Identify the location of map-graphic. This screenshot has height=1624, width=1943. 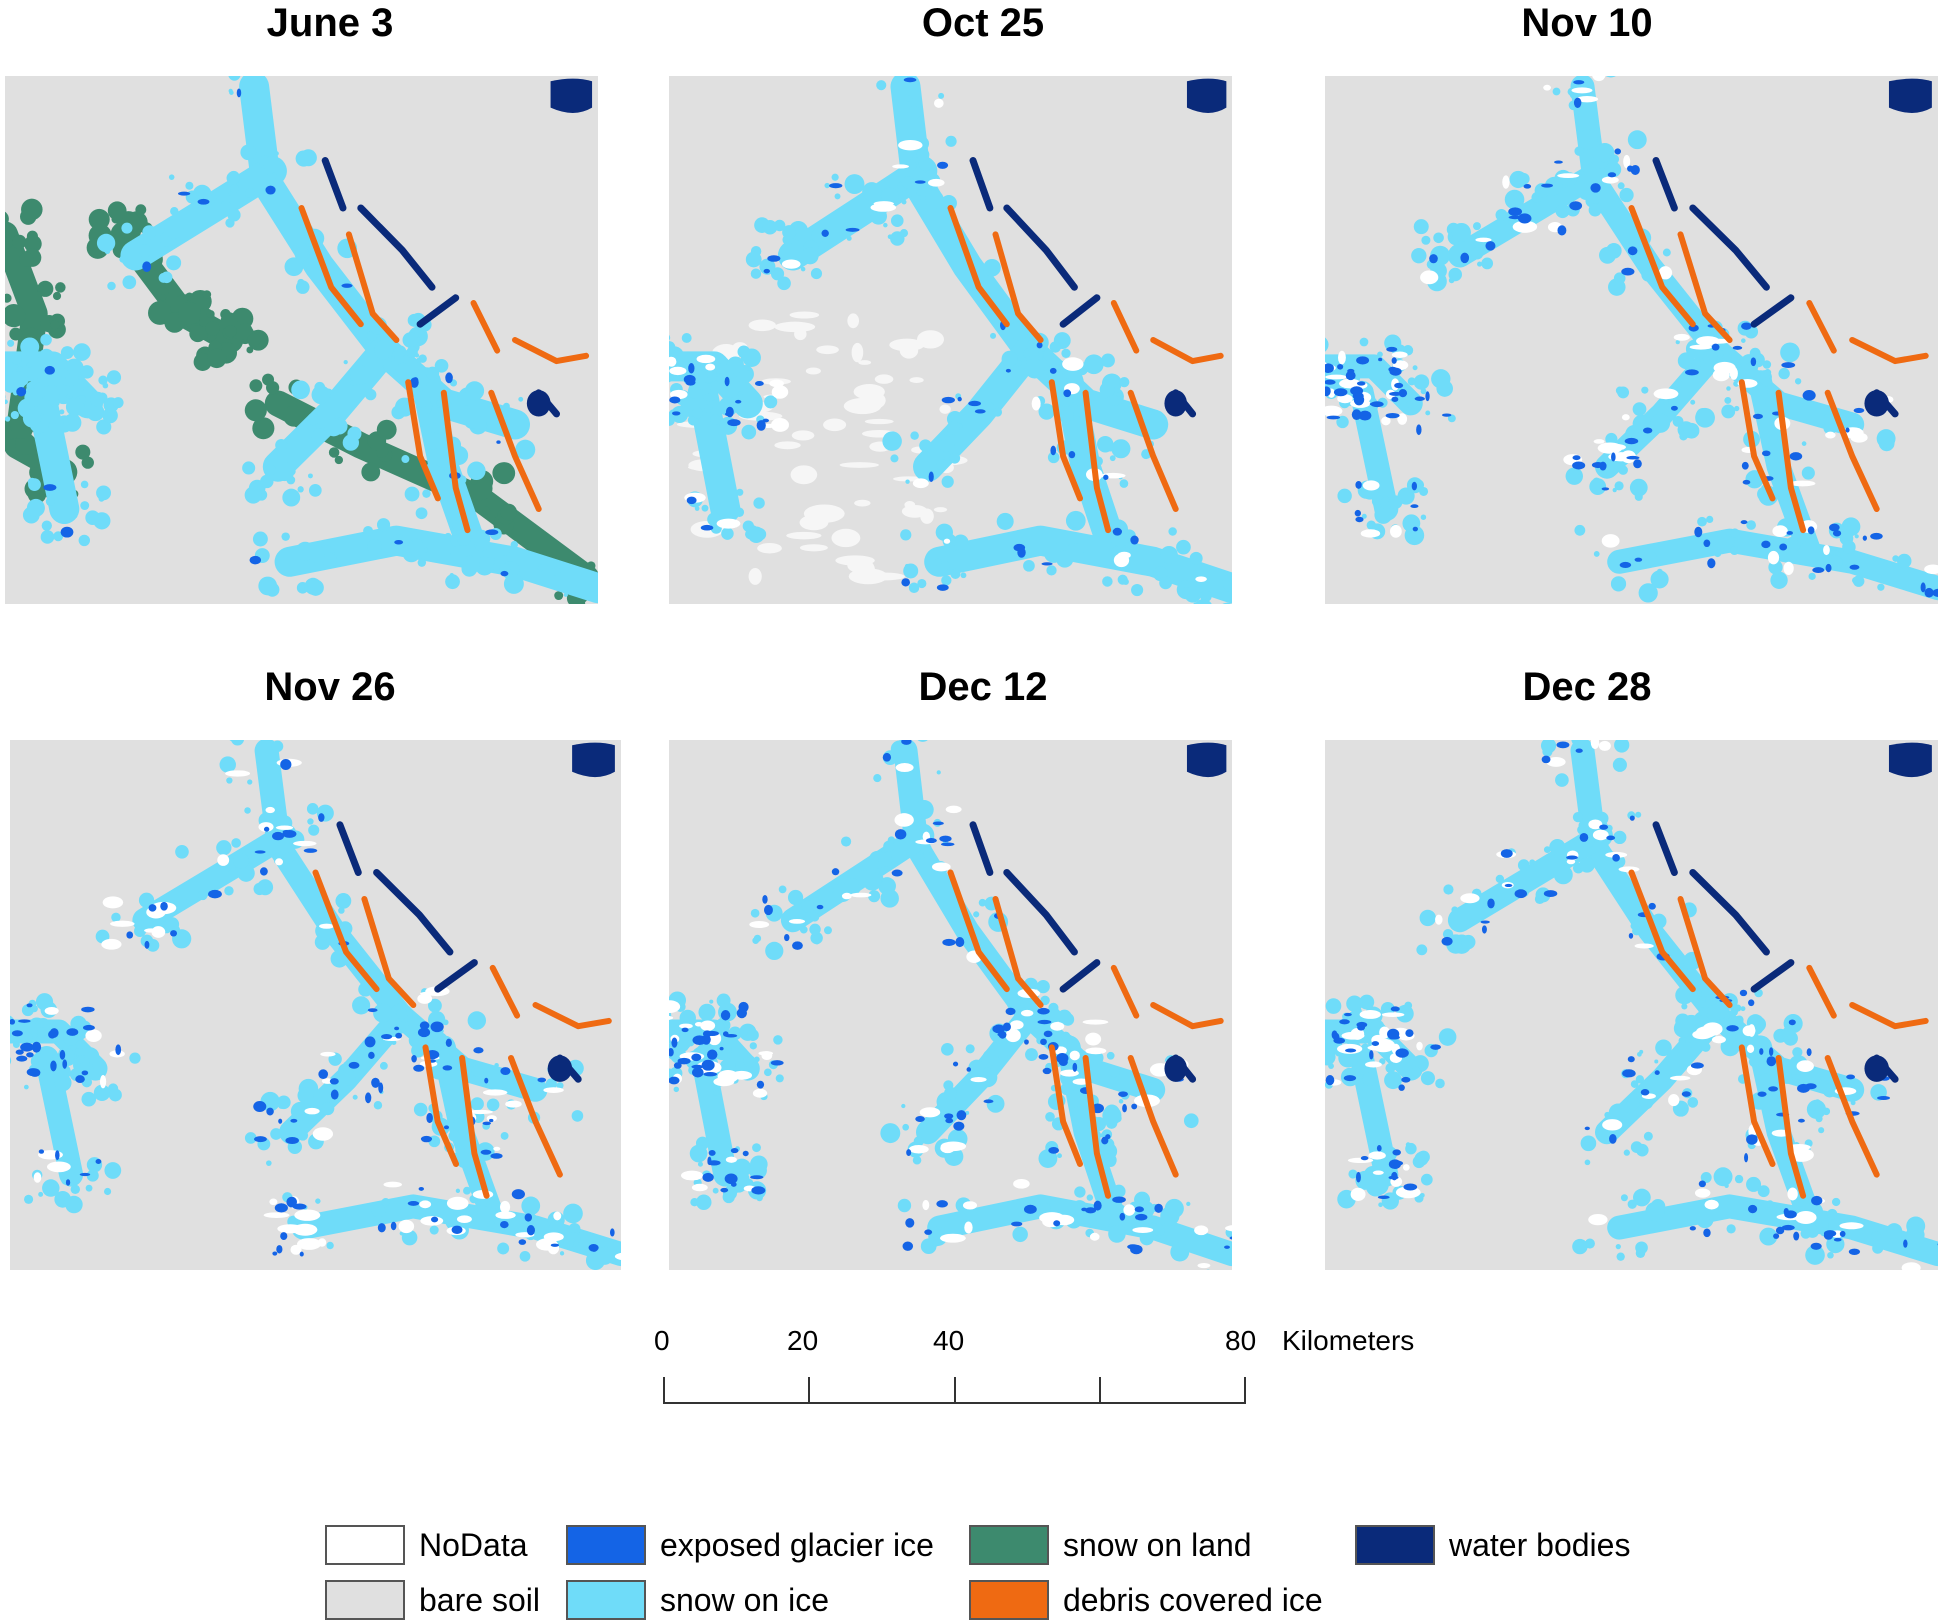
(1631, 1005).